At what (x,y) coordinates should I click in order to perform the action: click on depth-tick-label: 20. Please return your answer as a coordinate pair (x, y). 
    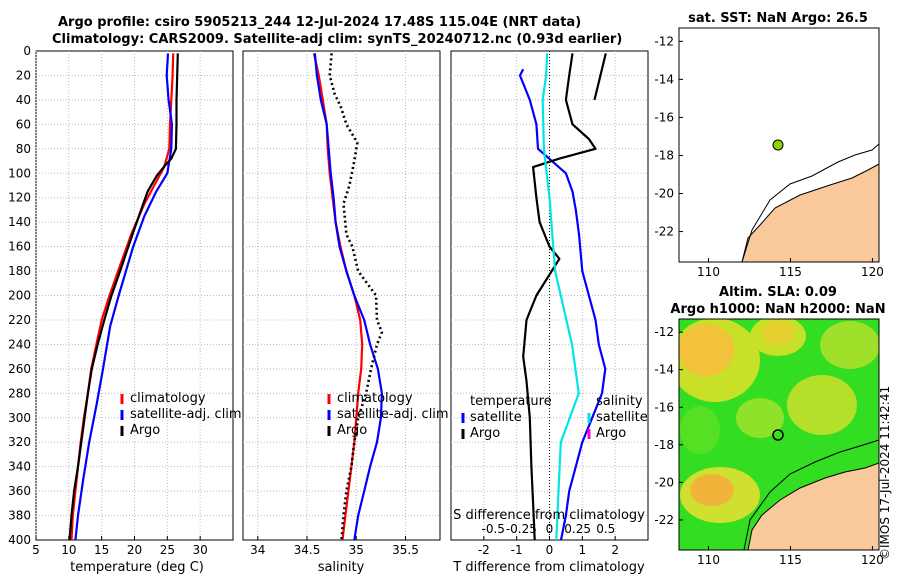
    Looking at the image, I should click on (23, 75).